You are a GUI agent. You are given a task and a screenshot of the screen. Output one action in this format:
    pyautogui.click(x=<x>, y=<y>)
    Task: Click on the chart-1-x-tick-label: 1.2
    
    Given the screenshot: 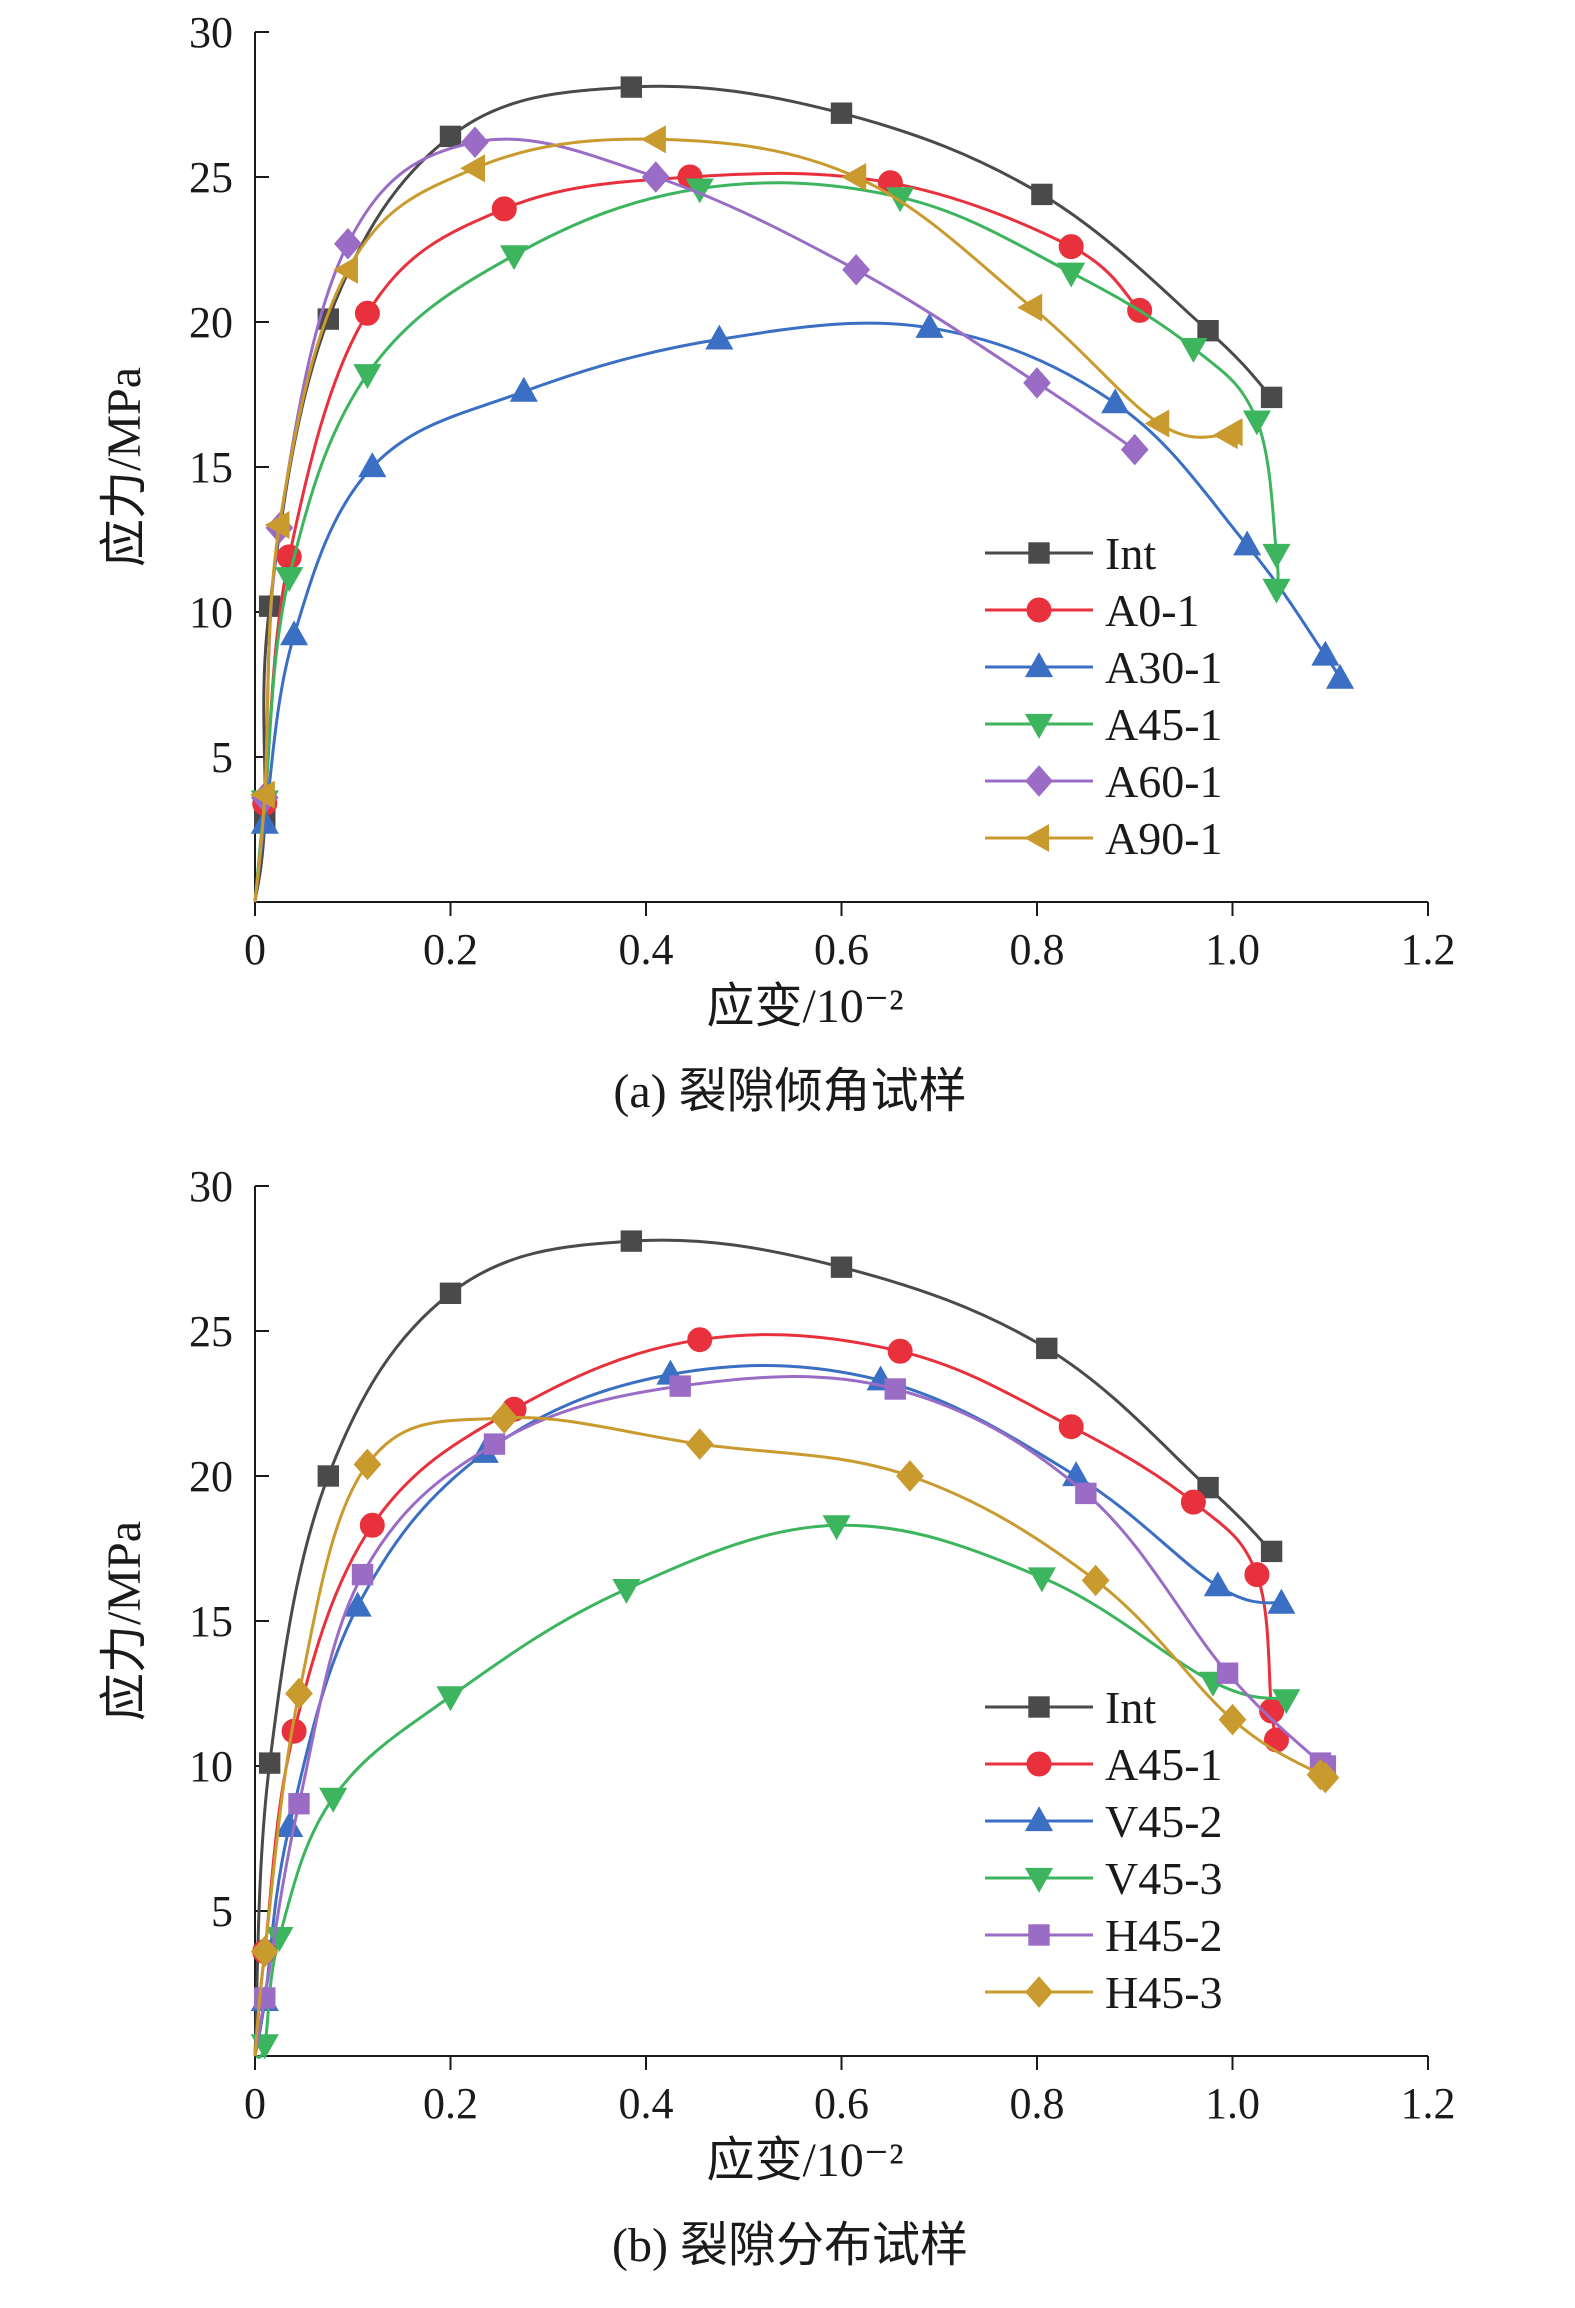 What is the action you would take?
    pyautogui.click(x=1428, y=2103)
    